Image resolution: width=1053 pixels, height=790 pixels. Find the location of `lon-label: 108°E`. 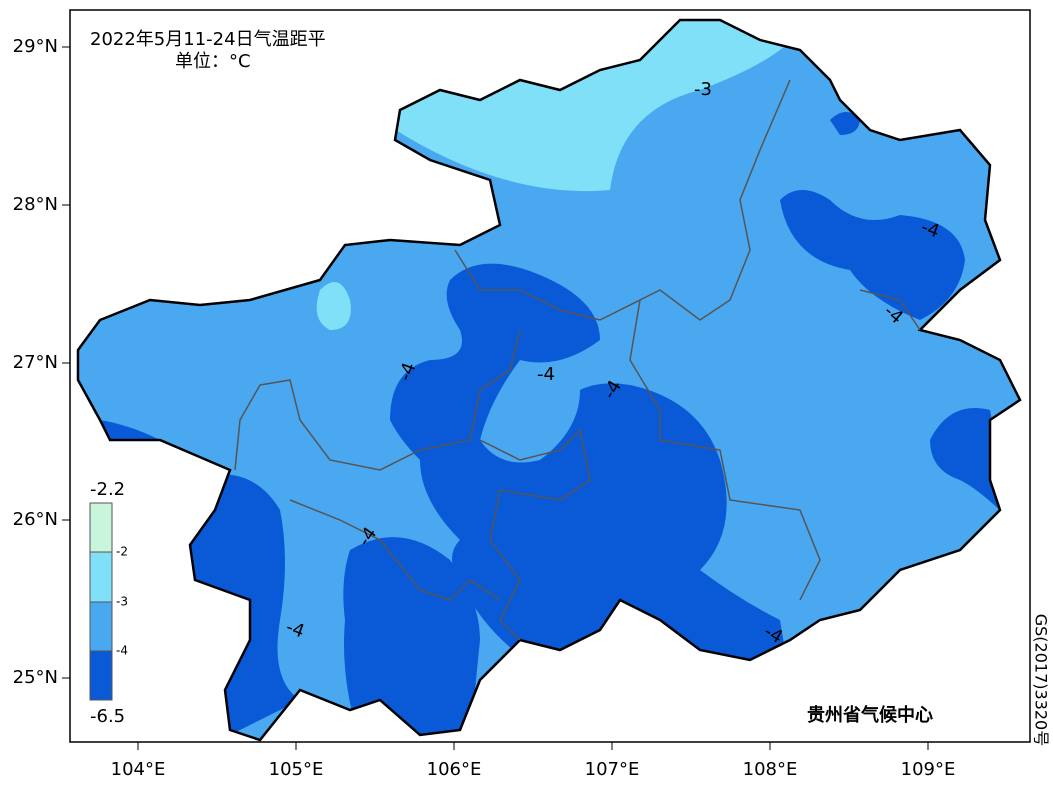

lon-label: 108°E is located at coordinates (770, 769).